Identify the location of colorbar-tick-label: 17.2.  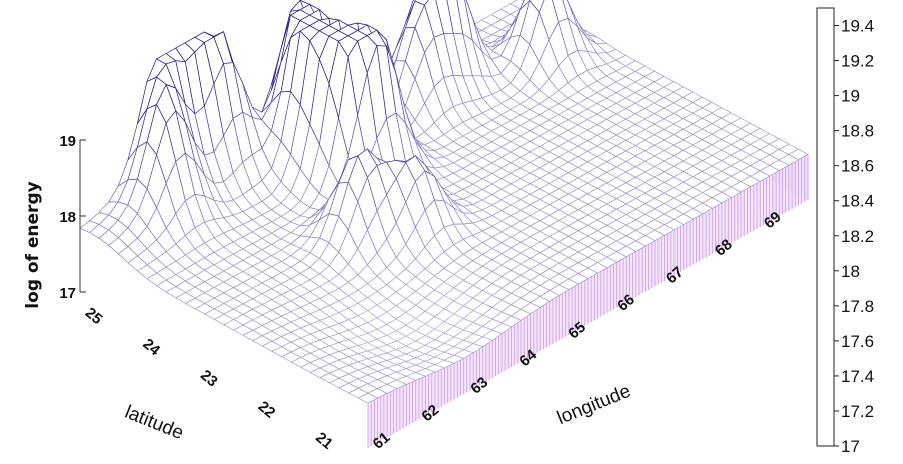
(857, 411).